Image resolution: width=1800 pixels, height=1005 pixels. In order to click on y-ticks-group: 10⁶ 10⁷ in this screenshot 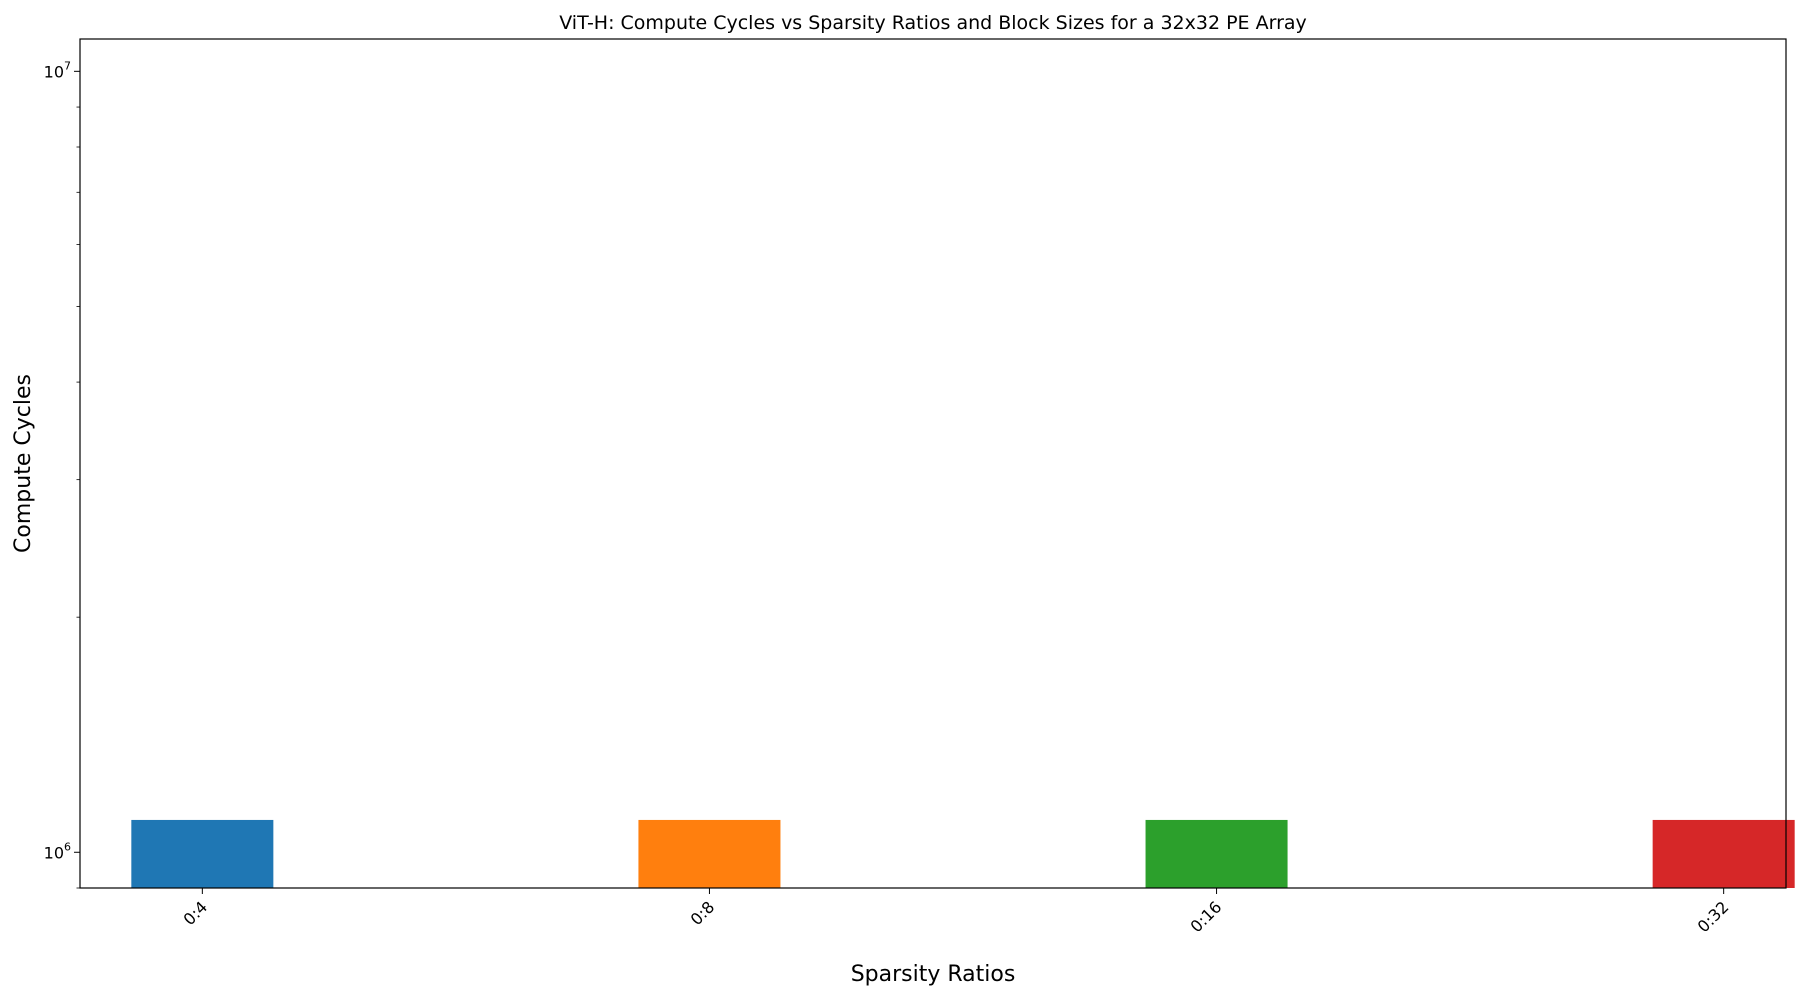, I will do `click(62, 474)`.